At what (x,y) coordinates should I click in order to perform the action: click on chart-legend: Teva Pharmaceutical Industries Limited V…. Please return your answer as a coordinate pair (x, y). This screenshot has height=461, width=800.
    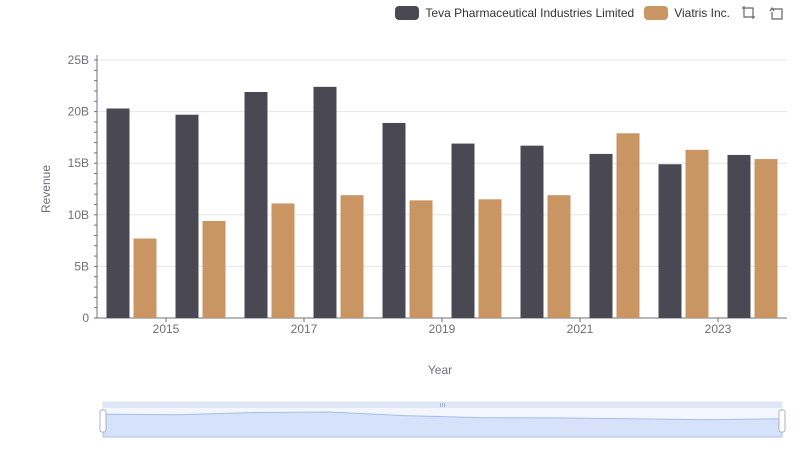
    Looking at the image, I should click on (590, 13).